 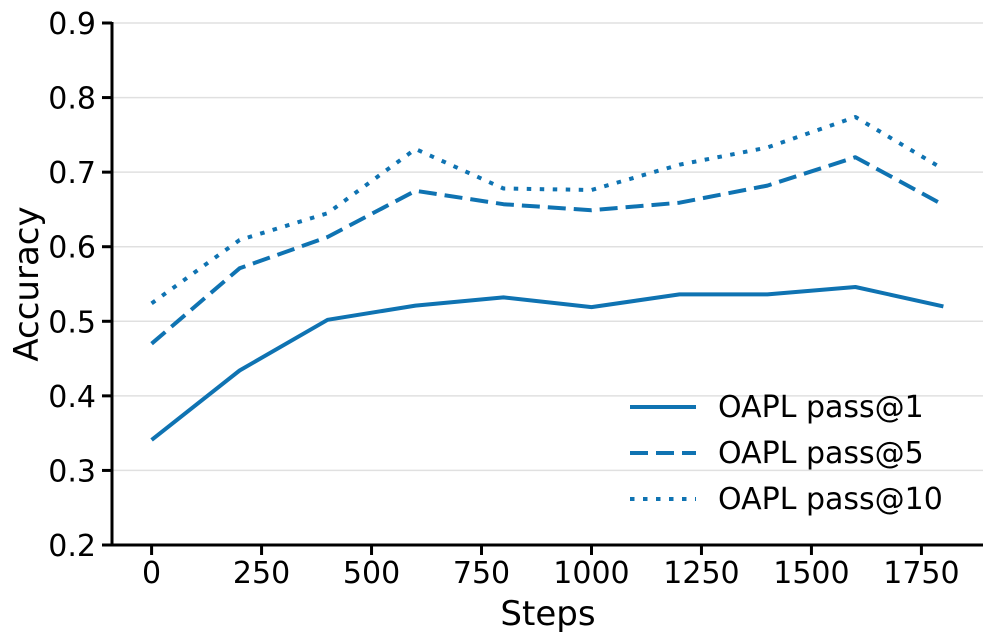 I want to click on x-tick-label: 1000, so click(x=591, y=573).